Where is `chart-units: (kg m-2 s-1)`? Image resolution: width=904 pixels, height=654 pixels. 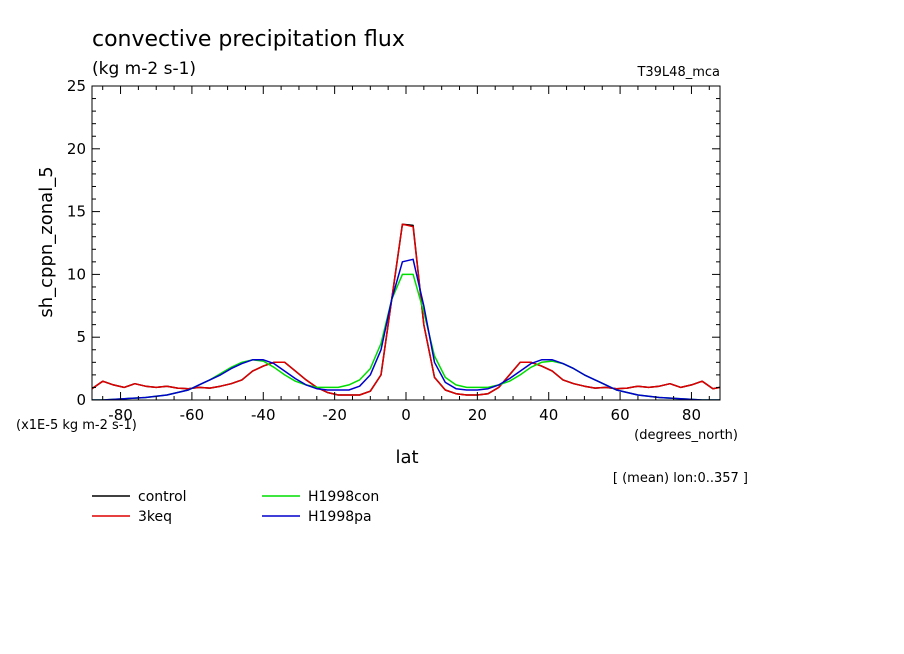
chart-units: (kg m-2 s-1) is located at coordinates (144, 69).